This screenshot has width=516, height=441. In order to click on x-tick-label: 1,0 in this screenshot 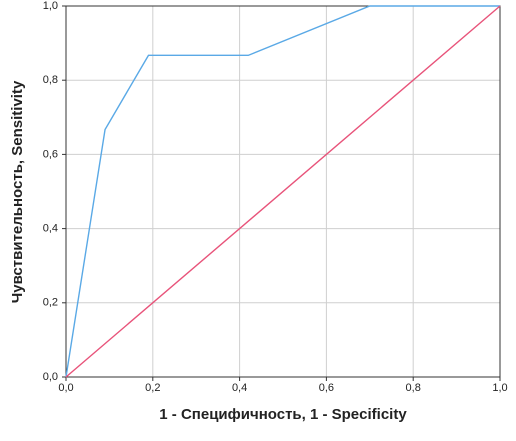, I will do `click(499, 388)`.